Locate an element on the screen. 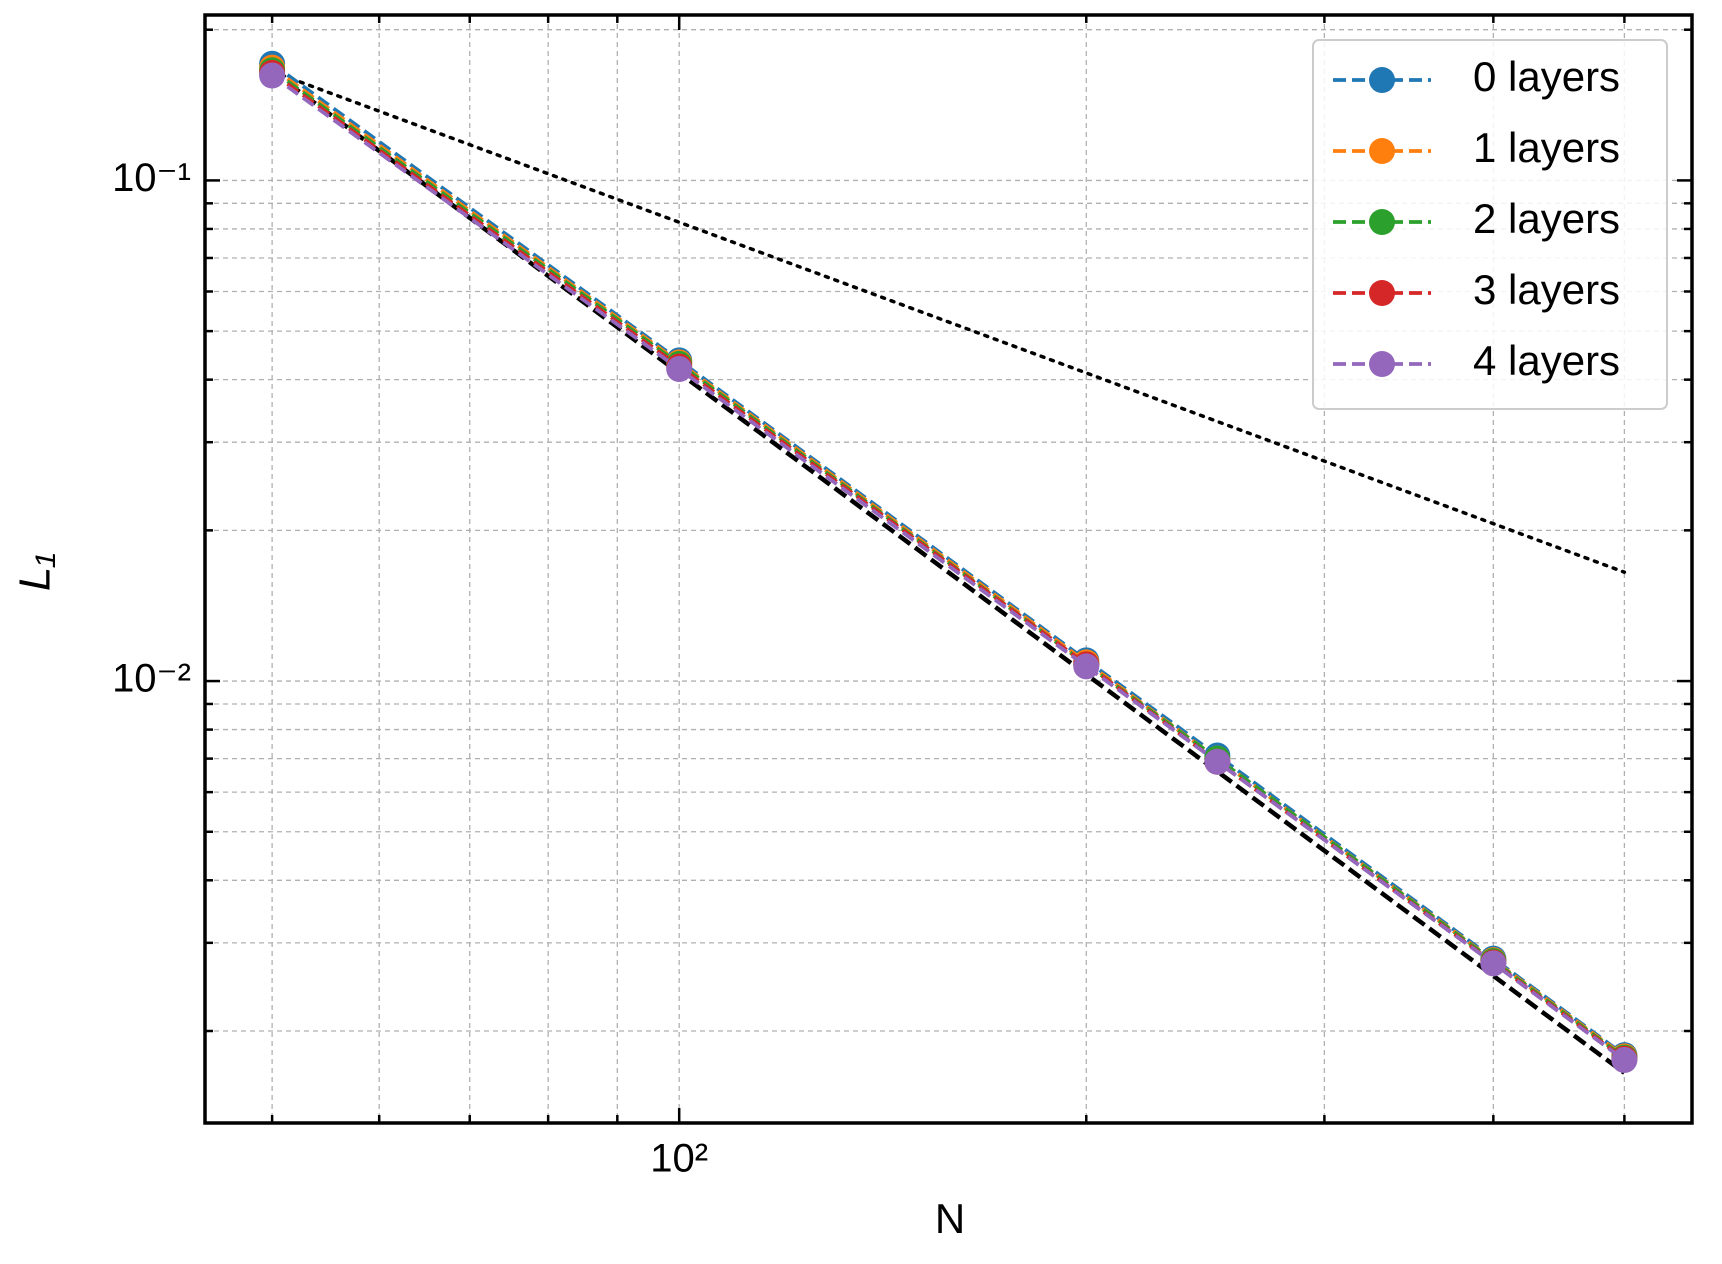 This screenshot has height=1264, width=1722. y-tick-label: 10⁻¹ is located at coordinates (151, 178).